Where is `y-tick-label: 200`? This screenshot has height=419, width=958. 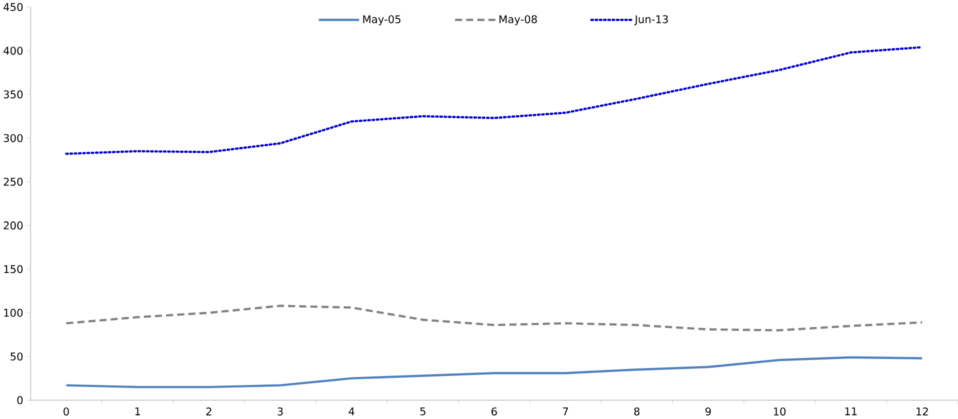 y-tick-label: 200 is located at coordinates (13, 226).